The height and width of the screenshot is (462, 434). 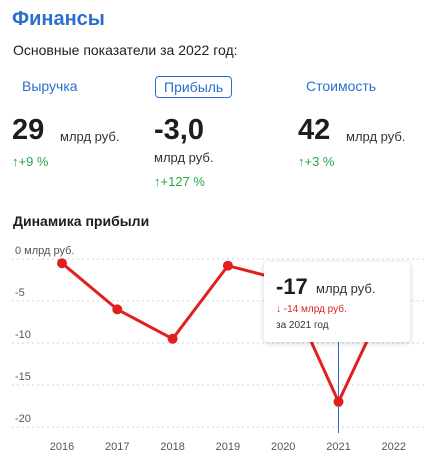 What do you see at coordinates (228, 447) in the screenshot?
I see `x-tick-label: 2019` at bounding box center [228, 447].